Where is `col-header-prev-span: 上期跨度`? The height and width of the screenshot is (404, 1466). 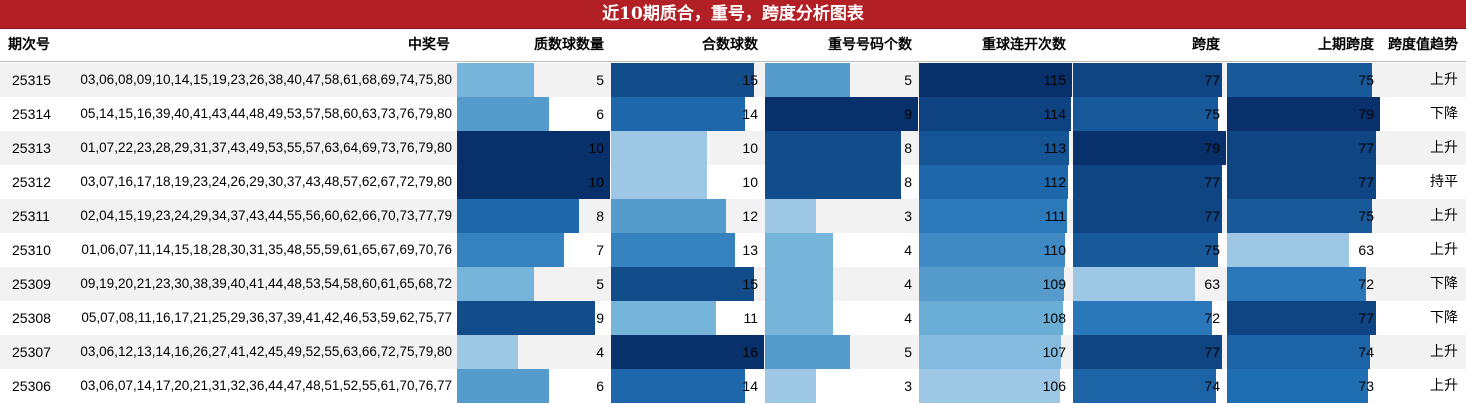
col-header-prev-span: 上期跨度 is located at coordinates (1346, 45).